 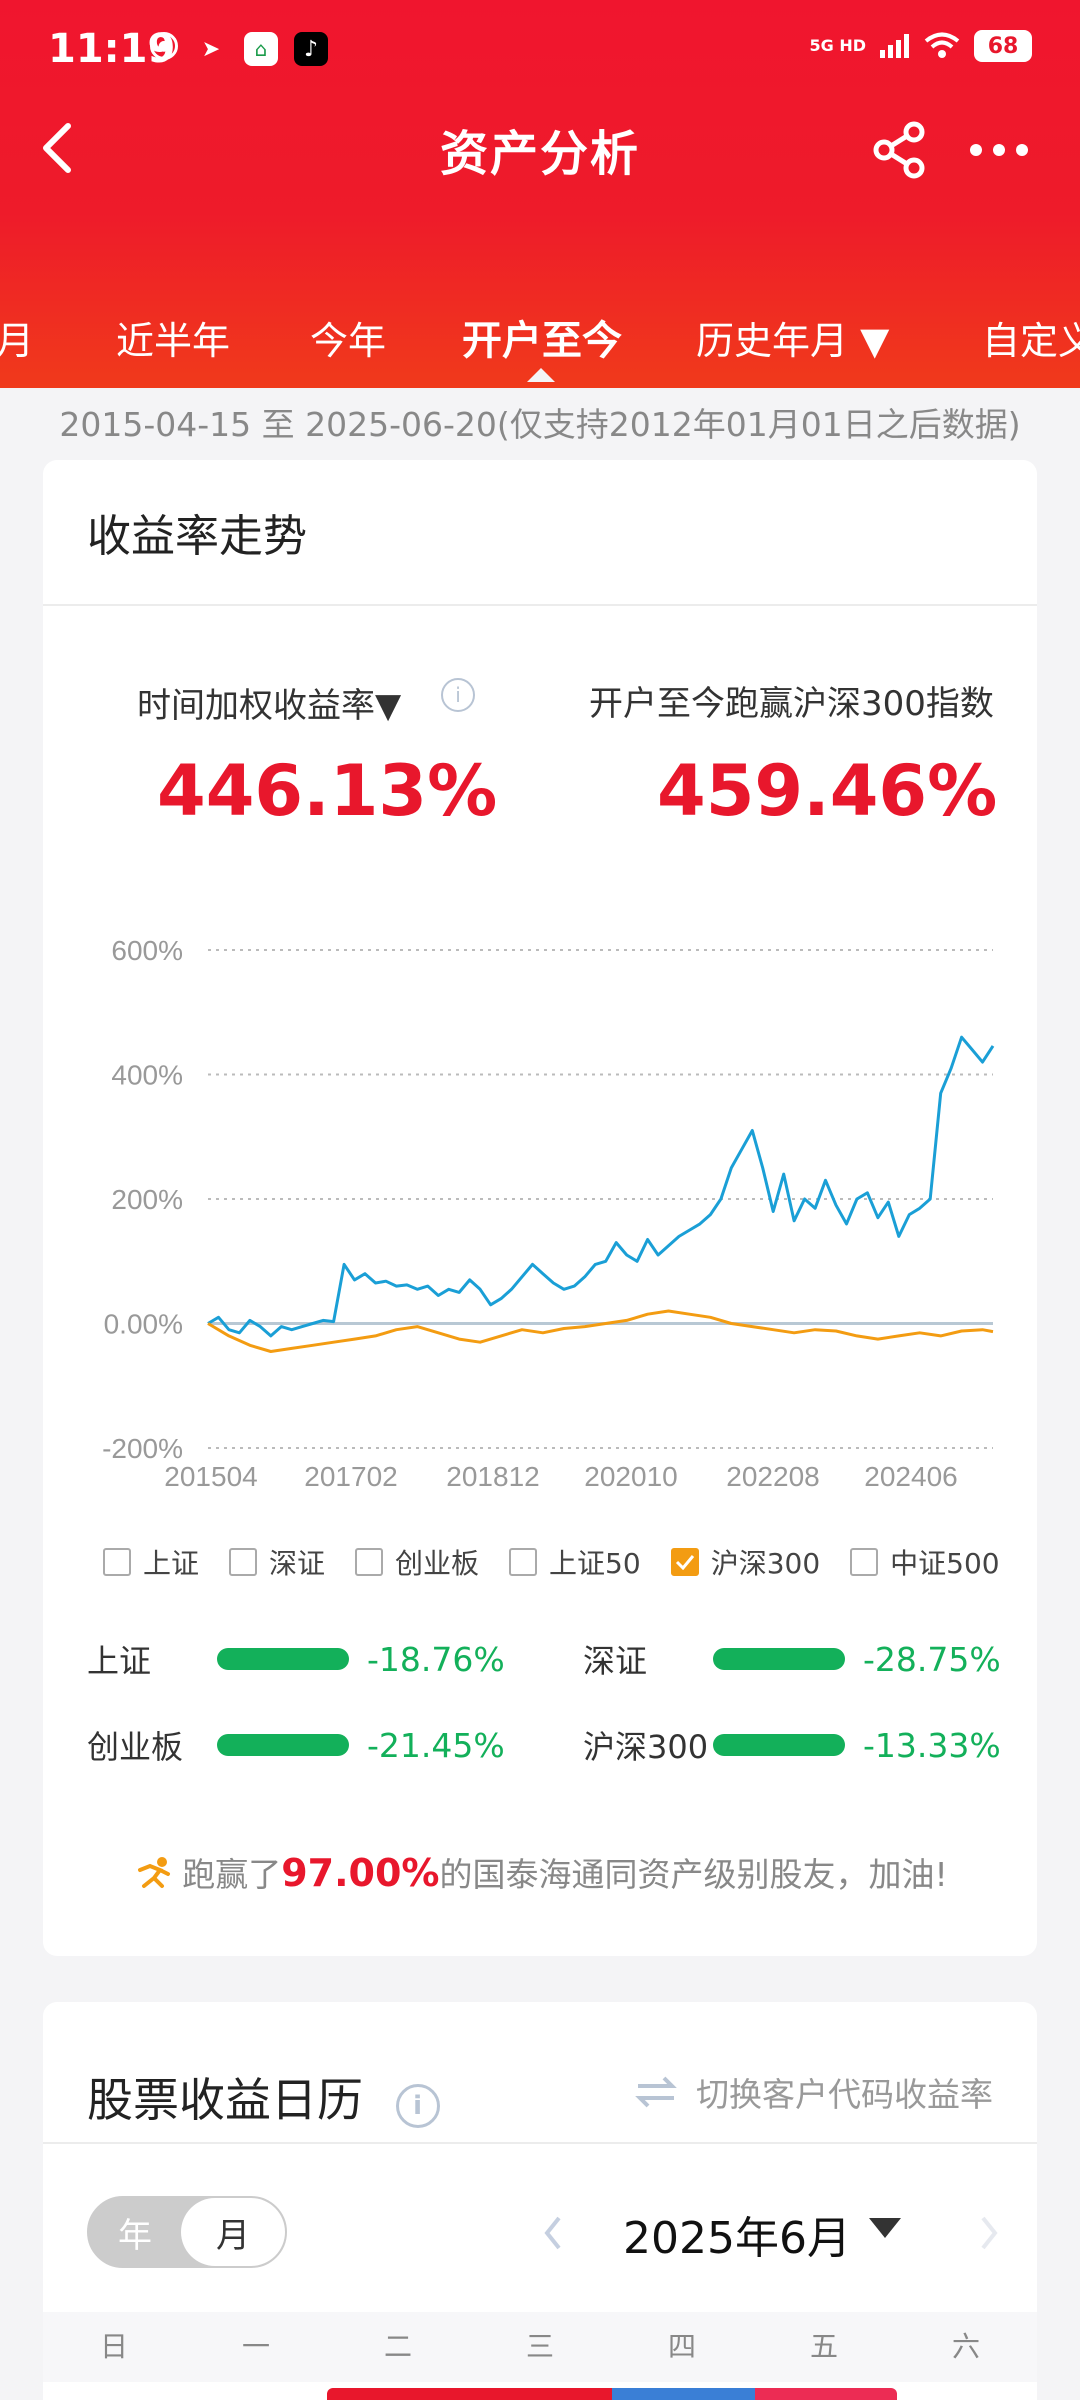 What do you see at coordinates (164, 46) in the screenshot?
I see `app-notification-icon: ●` at bounding box center [164, 46].